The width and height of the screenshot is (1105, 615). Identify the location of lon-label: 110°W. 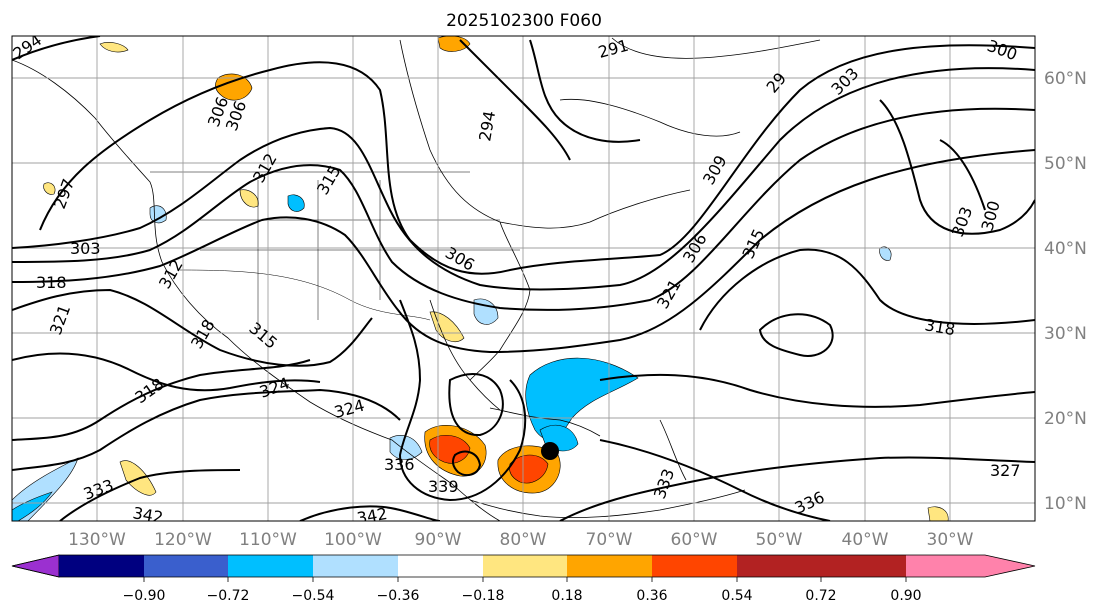
(268, 540).